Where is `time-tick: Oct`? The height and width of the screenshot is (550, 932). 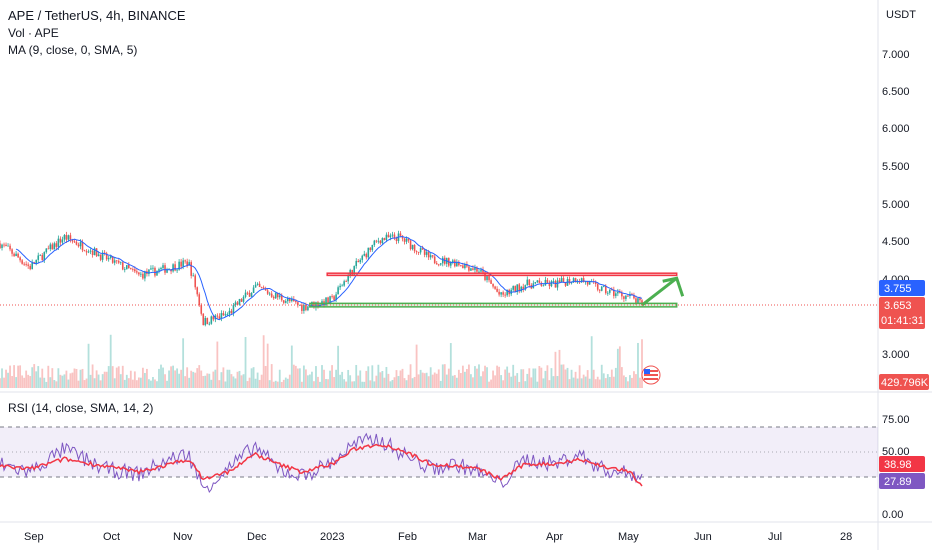
time-tick: Oct is located at coordinates (111, 537).